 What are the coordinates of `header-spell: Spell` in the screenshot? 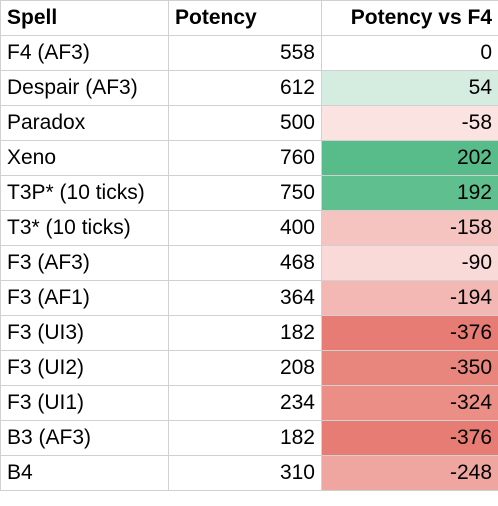 It's located at (84, 18).